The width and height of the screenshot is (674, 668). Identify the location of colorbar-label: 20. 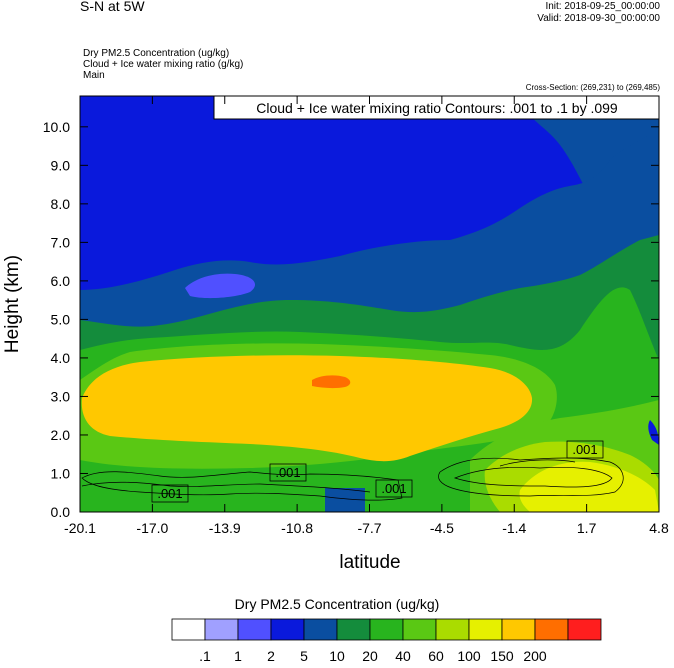
(370, 656).